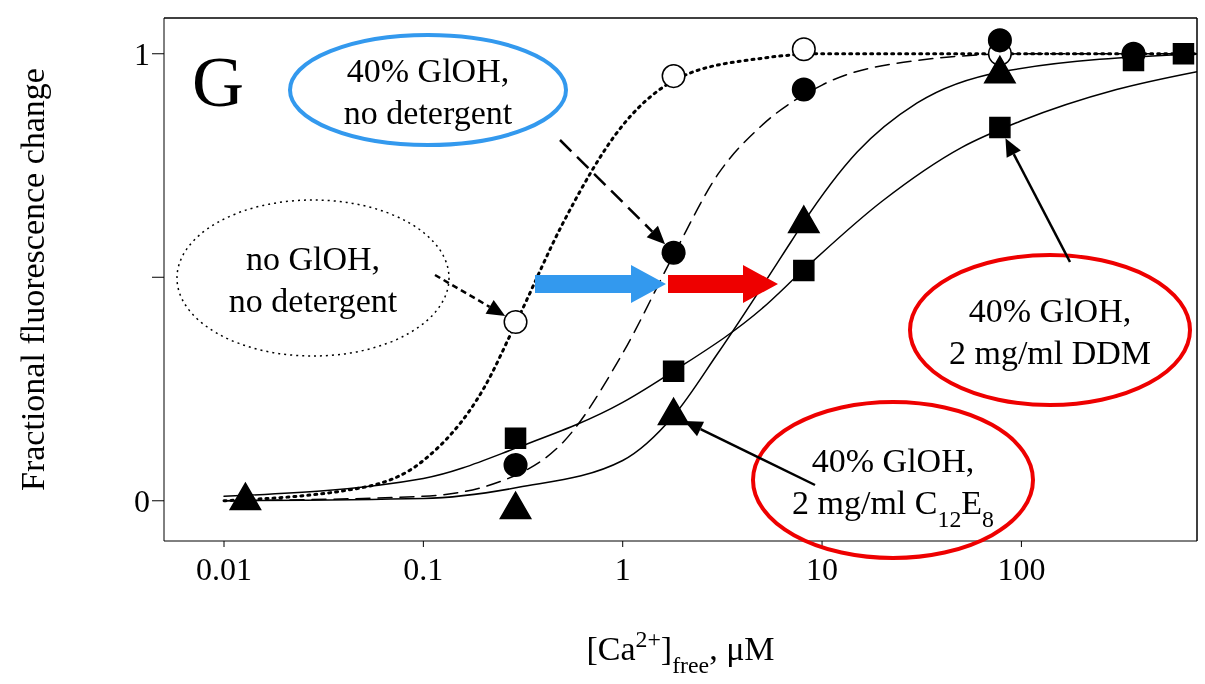 The width and height of the screenshot is (1205, 684). What do you see at coordinates (680, 652) in the screenshot?
I see `x-axis-title: [Ca$^{2+}$]$_{free}$, μM` at bounding box center [680, 652].